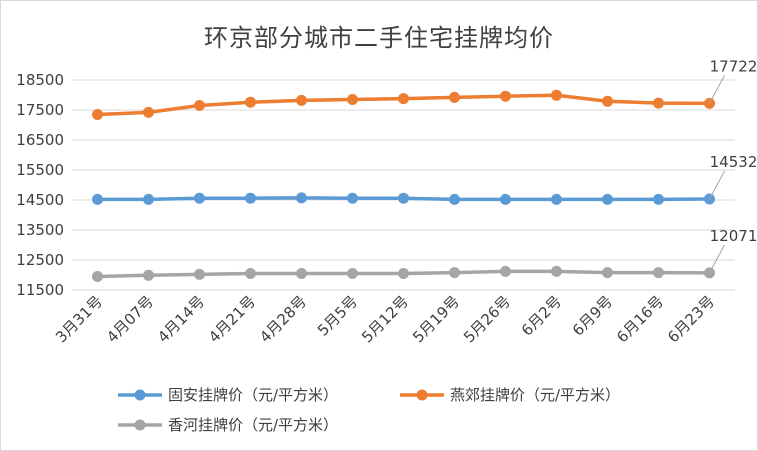  What do you see at coordinates (541, 315) in the screenshot?
I see `x-tick-label: 6月2号` at bounding box center [541, 315].